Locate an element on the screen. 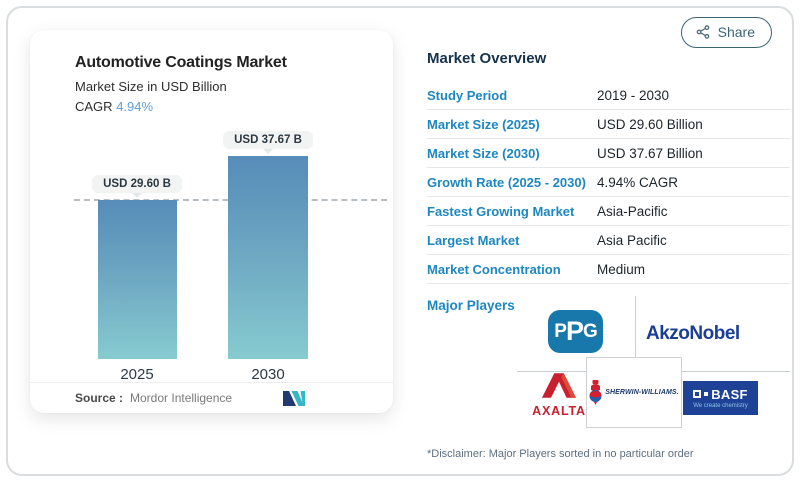  table-row: Fastest Growing Market Asia-Pacific is located at coordinates (608, 211).